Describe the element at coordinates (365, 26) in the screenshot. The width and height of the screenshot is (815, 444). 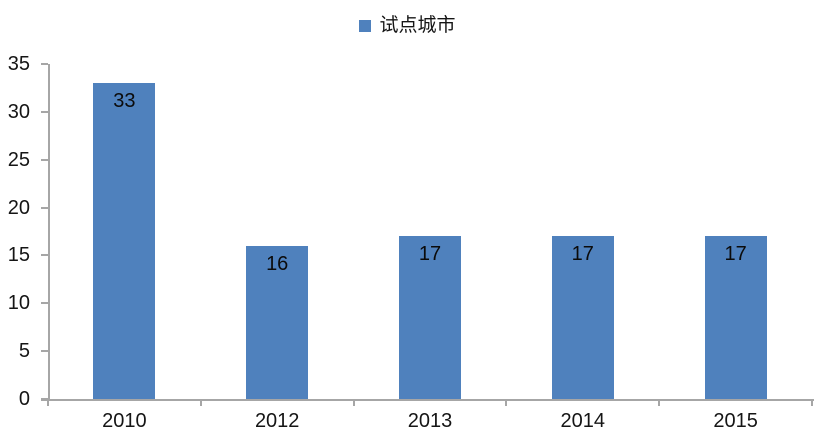
I see `legend-swatch-icon` at that location.